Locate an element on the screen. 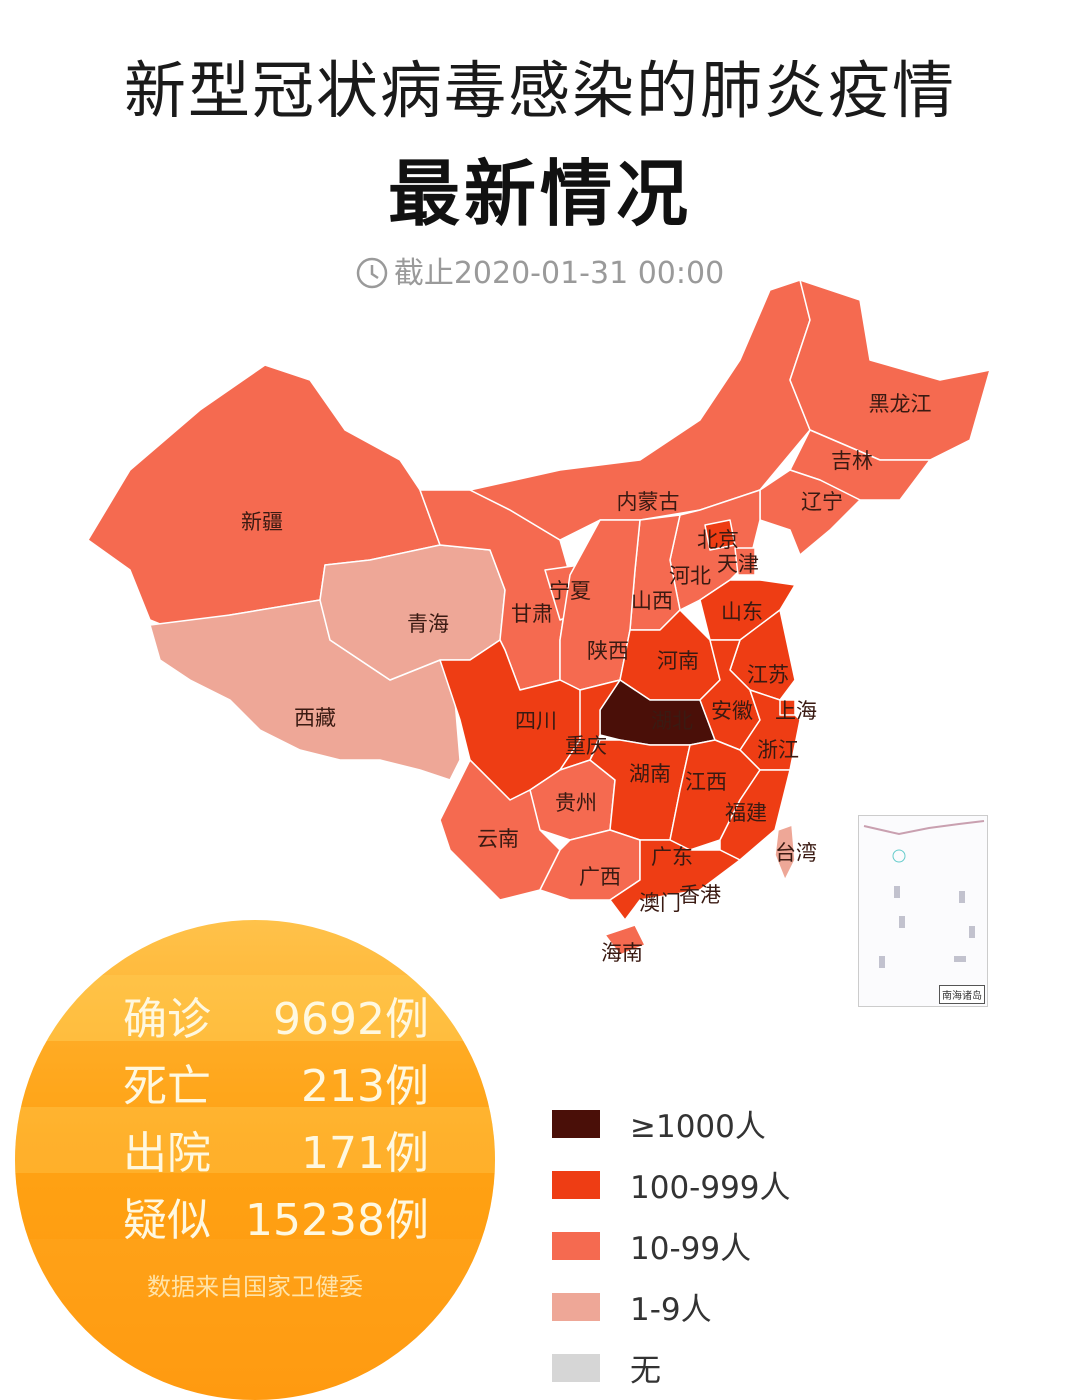 This screenshot has width=1080, height=1400. stat-value: 15238例 is located at coordinates (337, 1220).